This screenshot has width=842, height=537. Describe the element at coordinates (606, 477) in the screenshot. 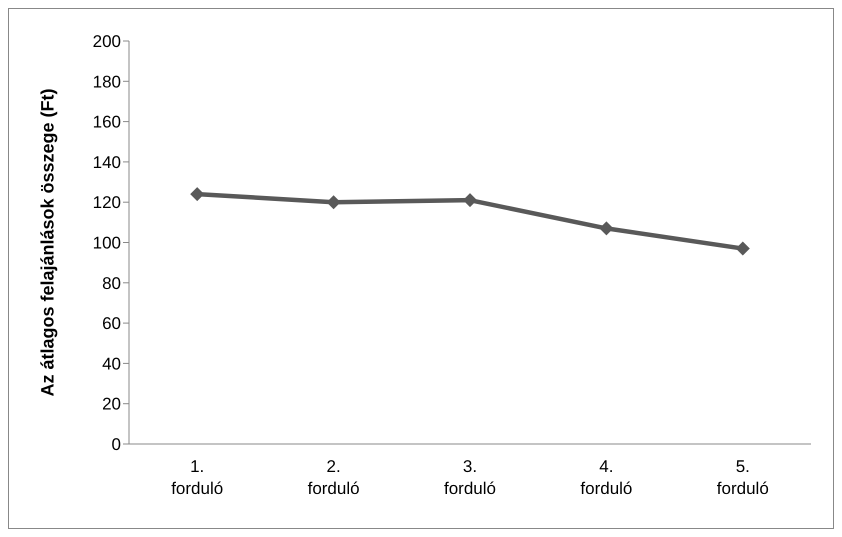

I see `x-tick-label: 4. forduló` at that location.